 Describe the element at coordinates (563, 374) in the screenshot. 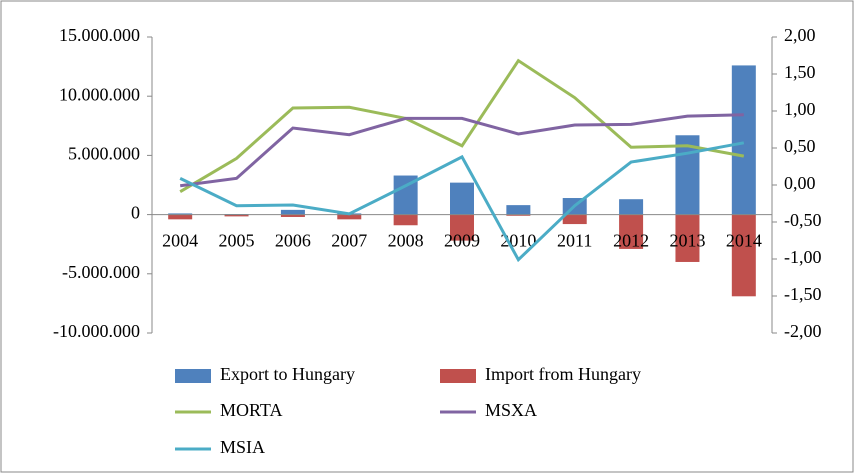

I see `legend-label: Import from Hungary` at that location.